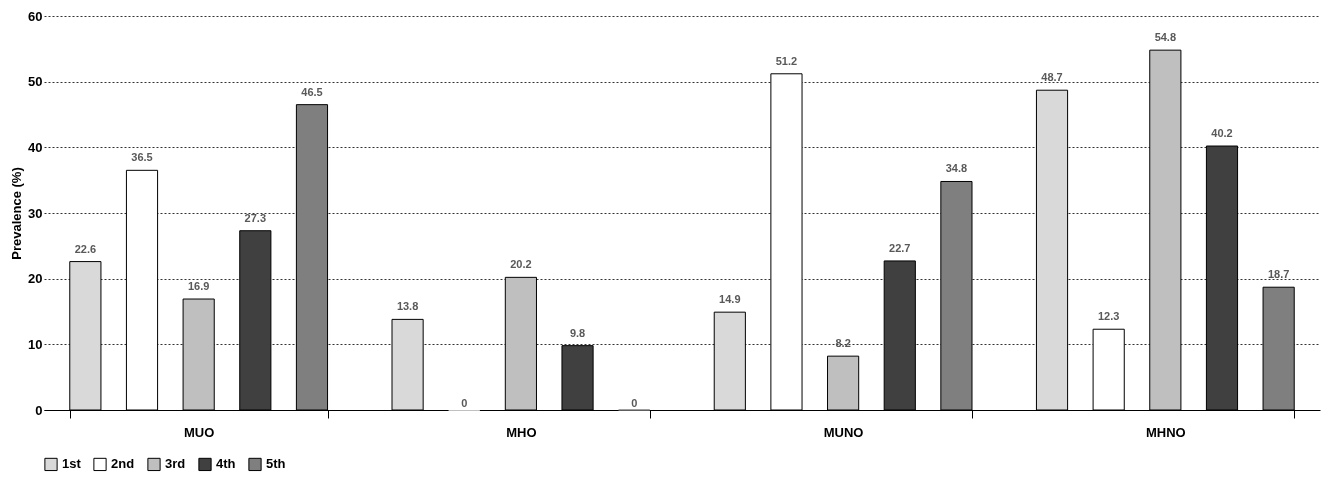 The height and width of the screenshot is (485, 1338). What do you see at coordinates (199, 432) in the screenshot?
I see `x-tick-label: MUO` at bounding box center [199, 432].